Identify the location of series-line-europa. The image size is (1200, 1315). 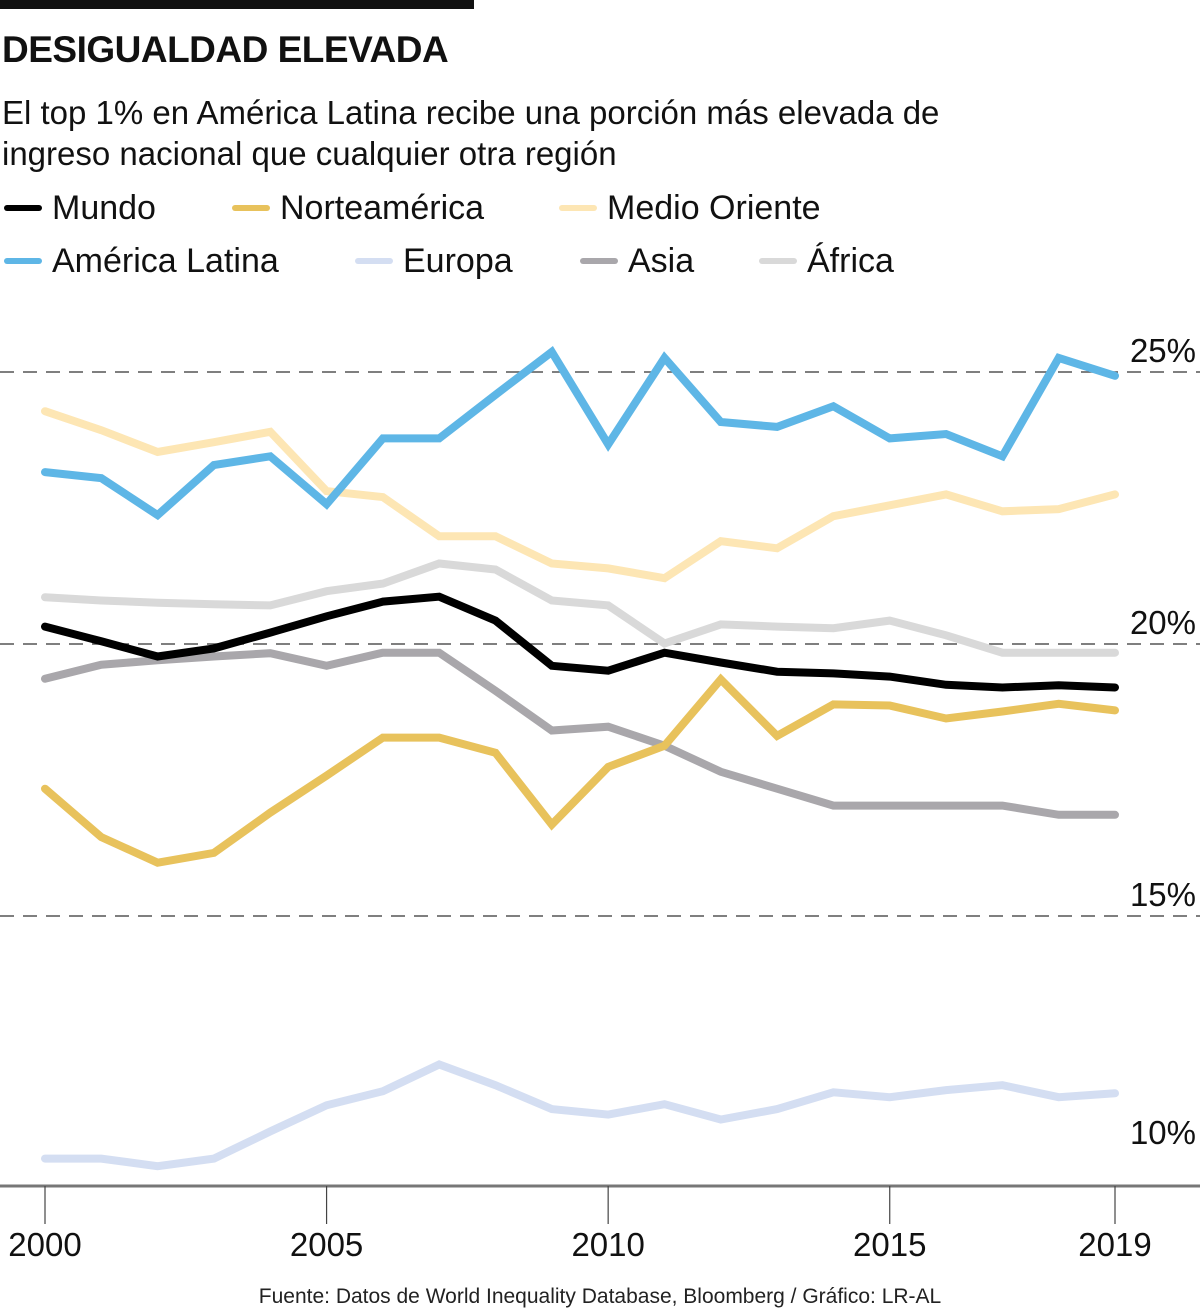
(580, 1115).